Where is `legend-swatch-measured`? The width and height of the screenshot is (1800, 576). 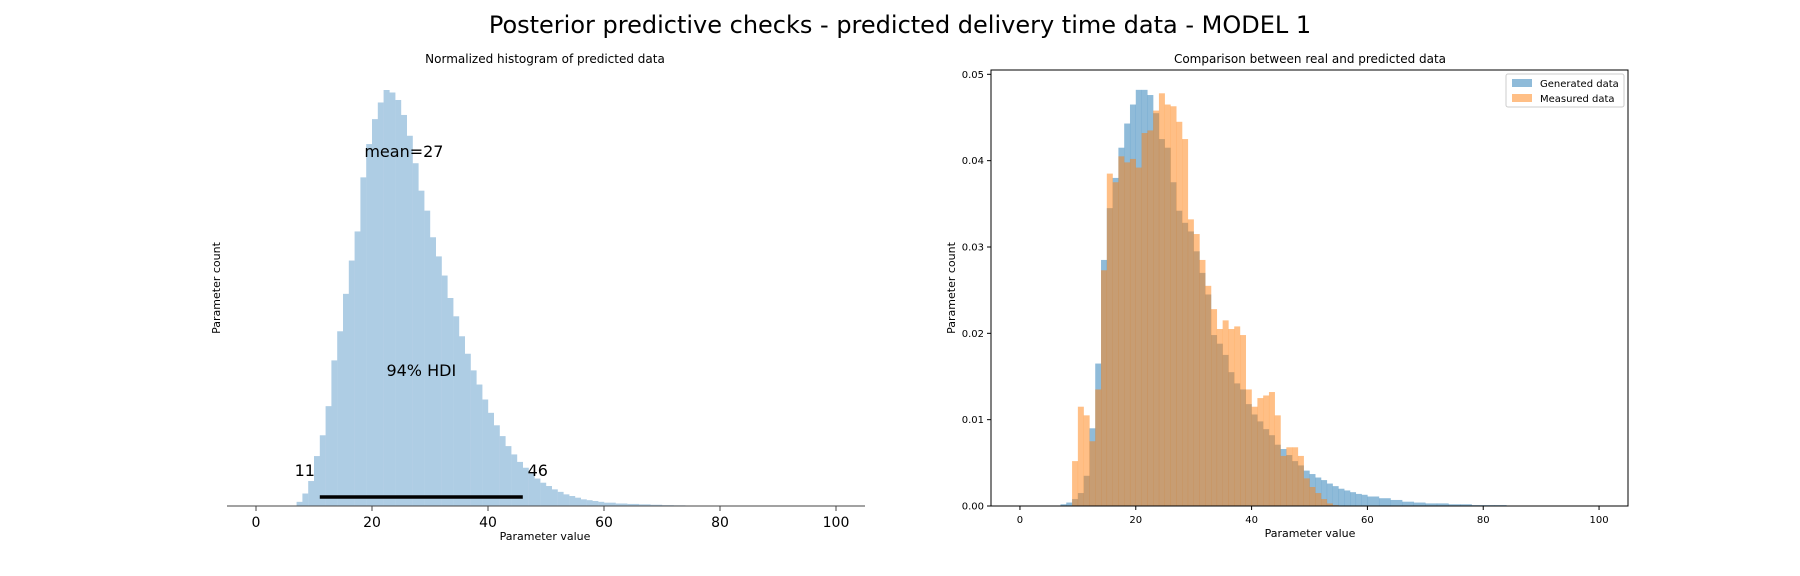 legend-swatch-measured is located at coordinates (1522, 98).